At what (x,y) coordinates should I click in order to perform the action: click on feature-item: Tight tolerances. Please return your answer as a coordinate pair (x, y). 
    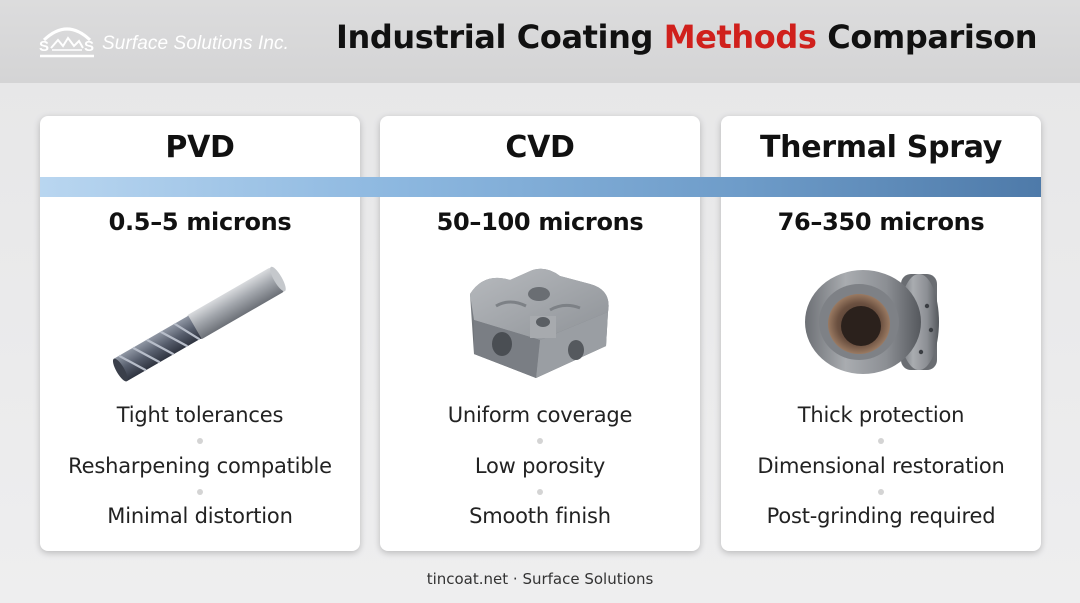
    Looking at the image, I should click on (200, 415).